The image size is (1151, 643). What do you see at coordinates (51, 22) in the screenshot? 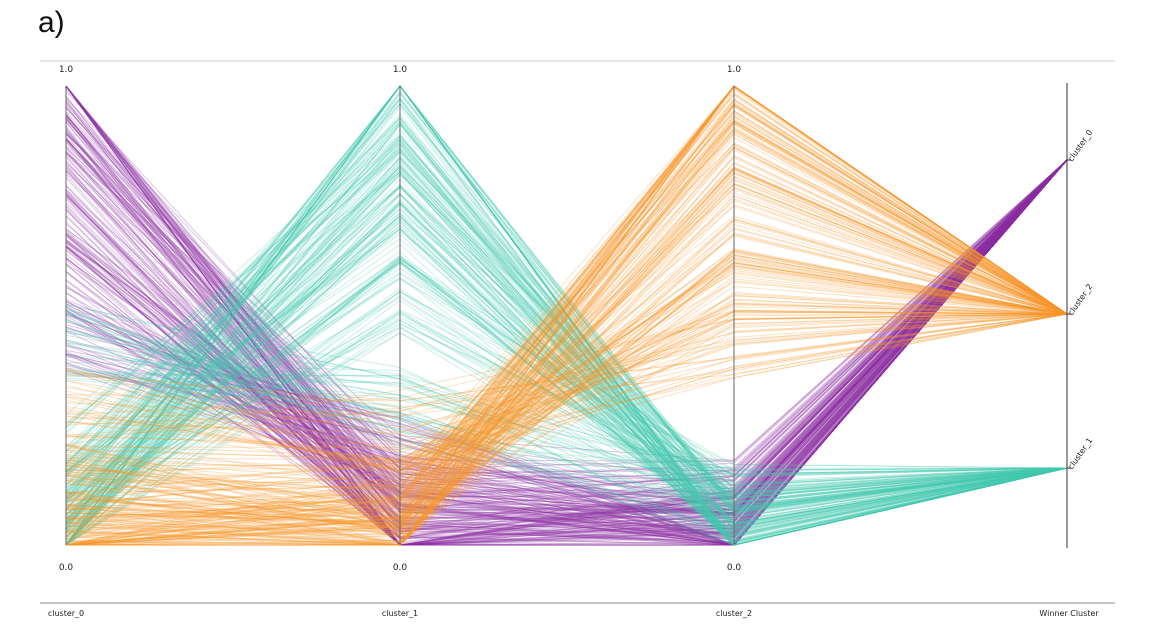
I see `panel-label: a)` at bounding box center [51, 22].